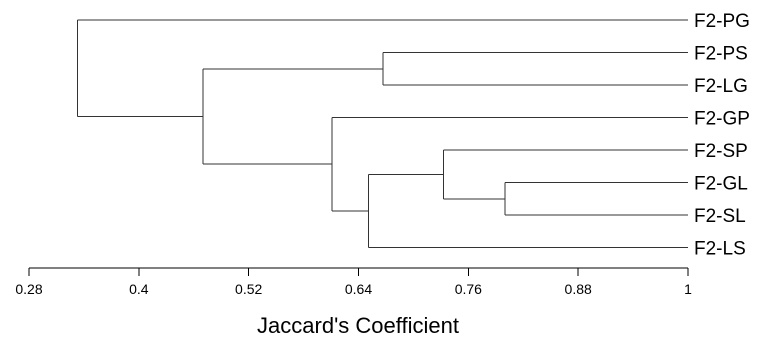 Image resolution: width=767 pixels, height=340 pixels. Describe the element at coordinates (688, 289) in the screenshot. I see `x-tick-label: 1` at that location.